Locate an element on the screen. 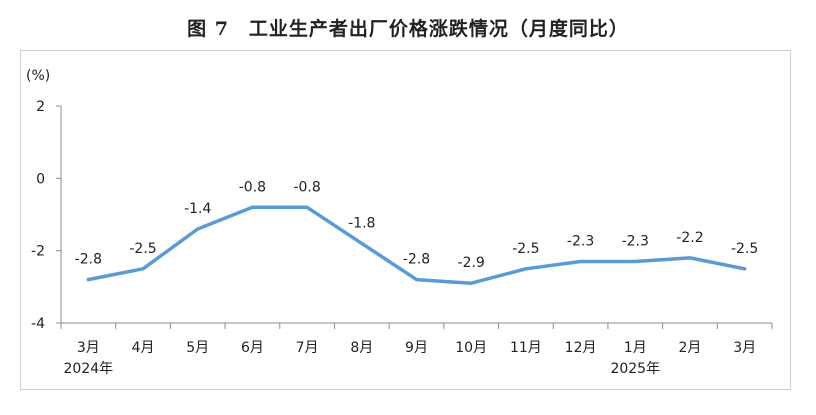  y-tick-label: 0 is located at coordinates (40, 179).